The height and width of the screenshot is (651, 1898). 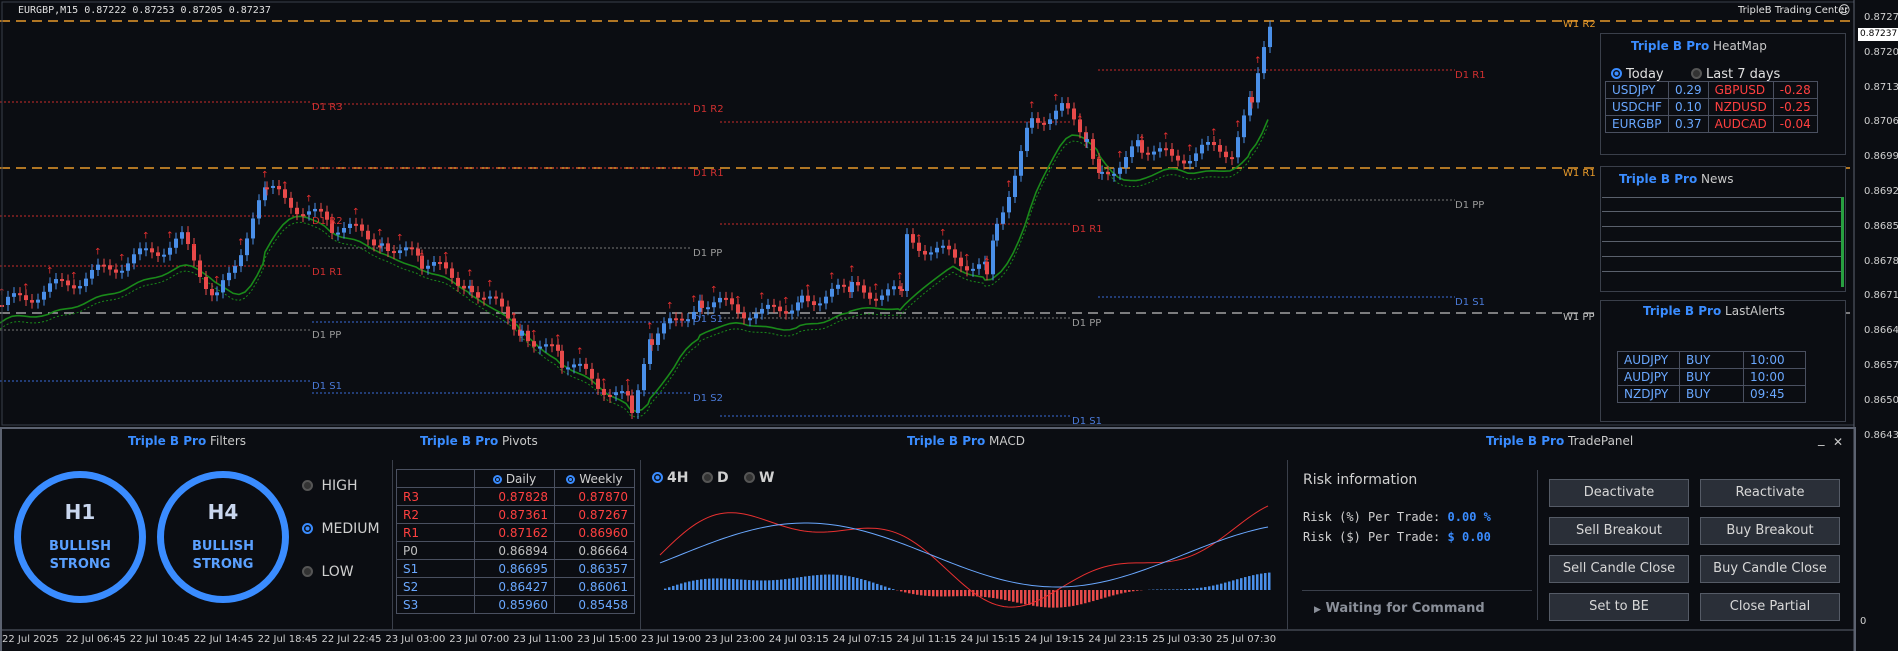 What do you see at coordinates (1735, 74) in the screenshot?
I see `heatmap-radio-7days: Last 7 days` at bounding box center [1735, 74].